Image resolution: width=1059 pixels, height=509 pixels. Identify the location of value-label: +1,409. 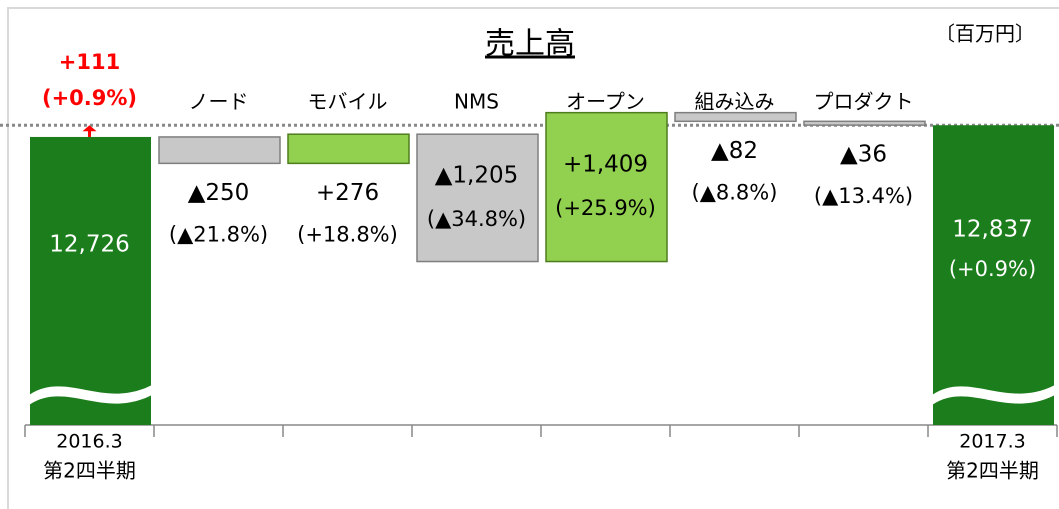
(605, 165).